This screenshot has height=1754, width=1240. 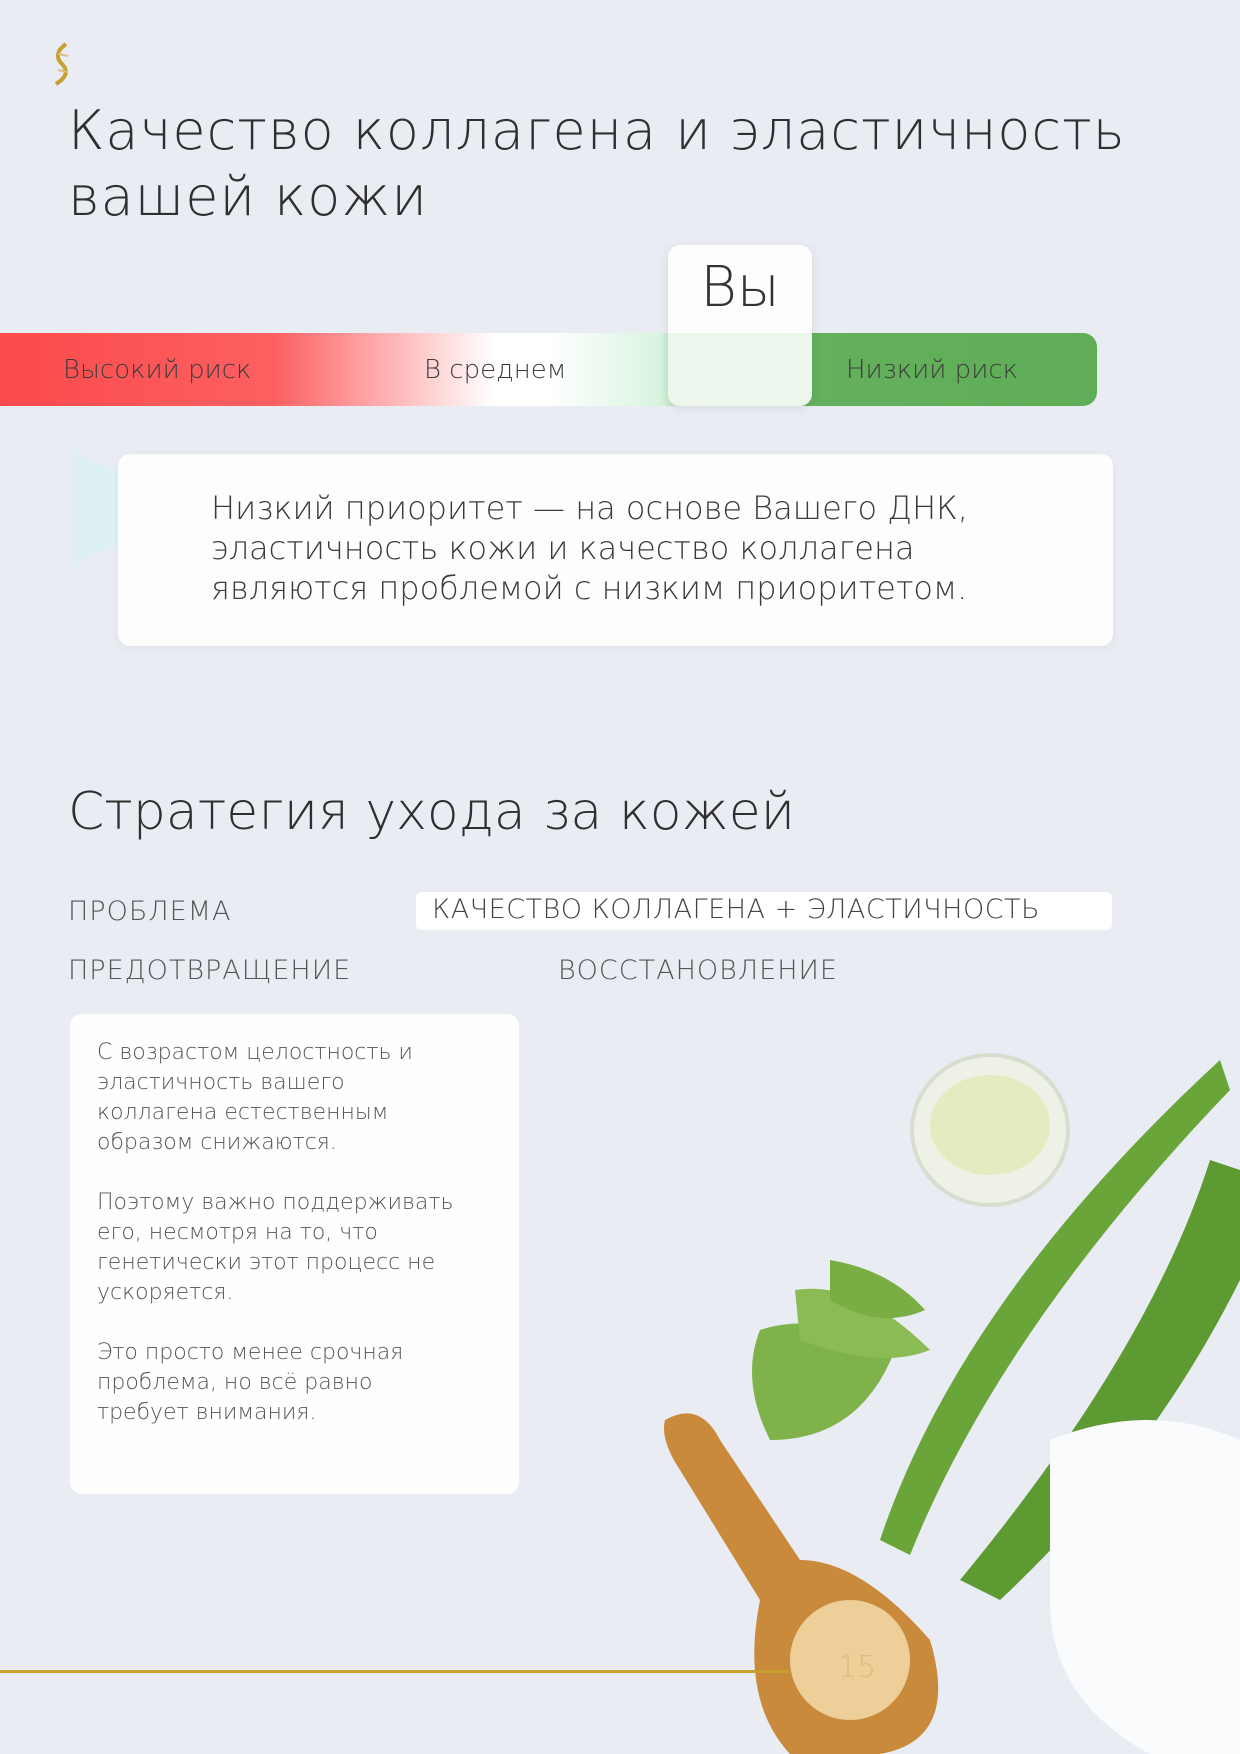 What do you see at coordinates (431, 812) in the screenshot?
I see `strategy-title: Стратегия ухода за кожей` at bounding box center [431, 812].